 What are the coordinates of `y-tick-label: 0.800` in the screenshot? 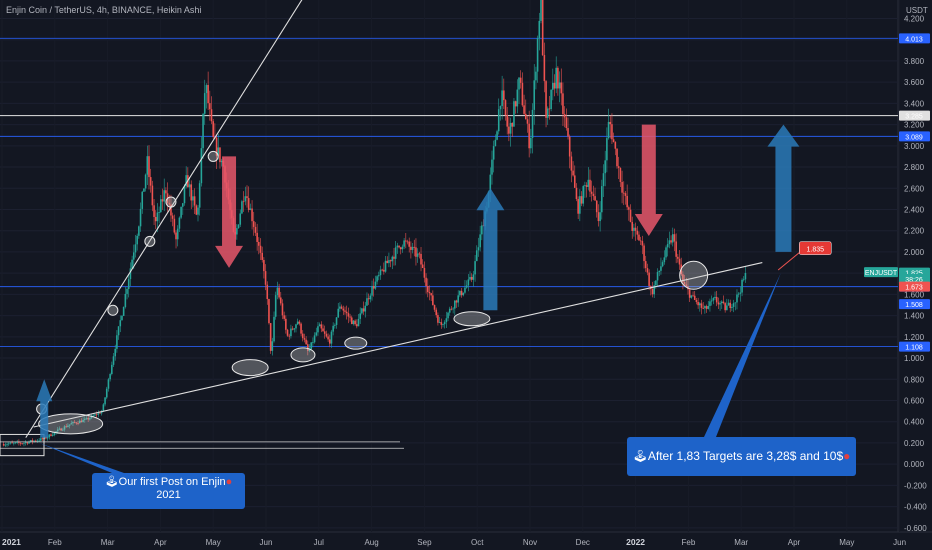 It's located at (914, 379).